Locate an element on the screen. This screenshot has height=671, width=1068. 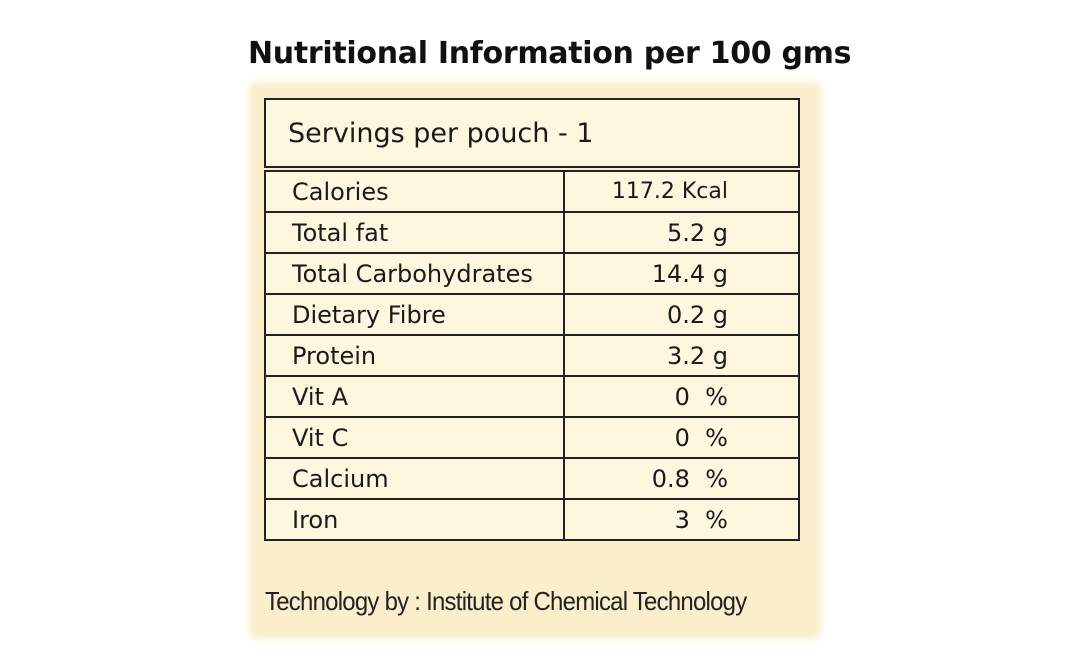
nutrient-value: 14.4 g is located at coordinates (681, 273).